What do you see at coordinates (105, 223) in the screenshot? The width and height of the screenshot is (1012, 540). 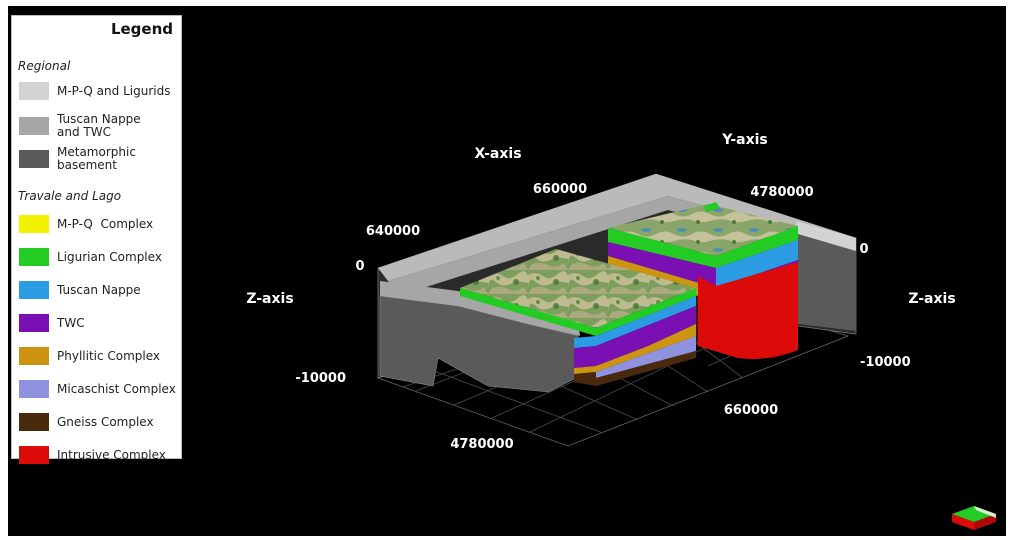 I see `legend-label: M-P-Q Complex` at bounding box center [105, 223].